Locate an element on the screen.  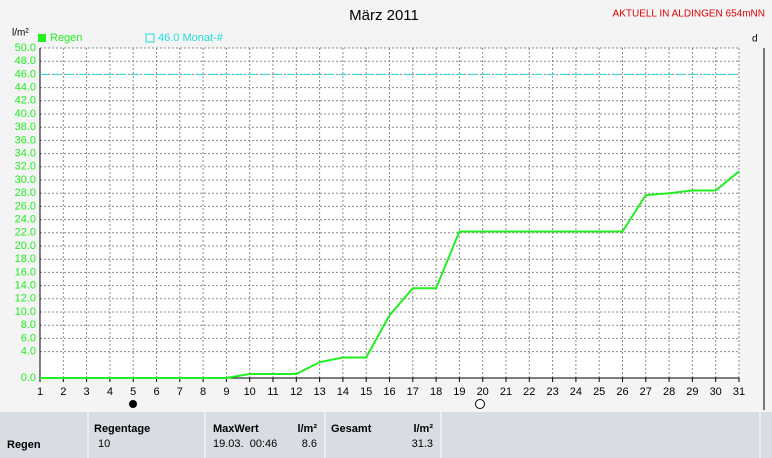
row-label: Regen is located at coordinates (24, 445).